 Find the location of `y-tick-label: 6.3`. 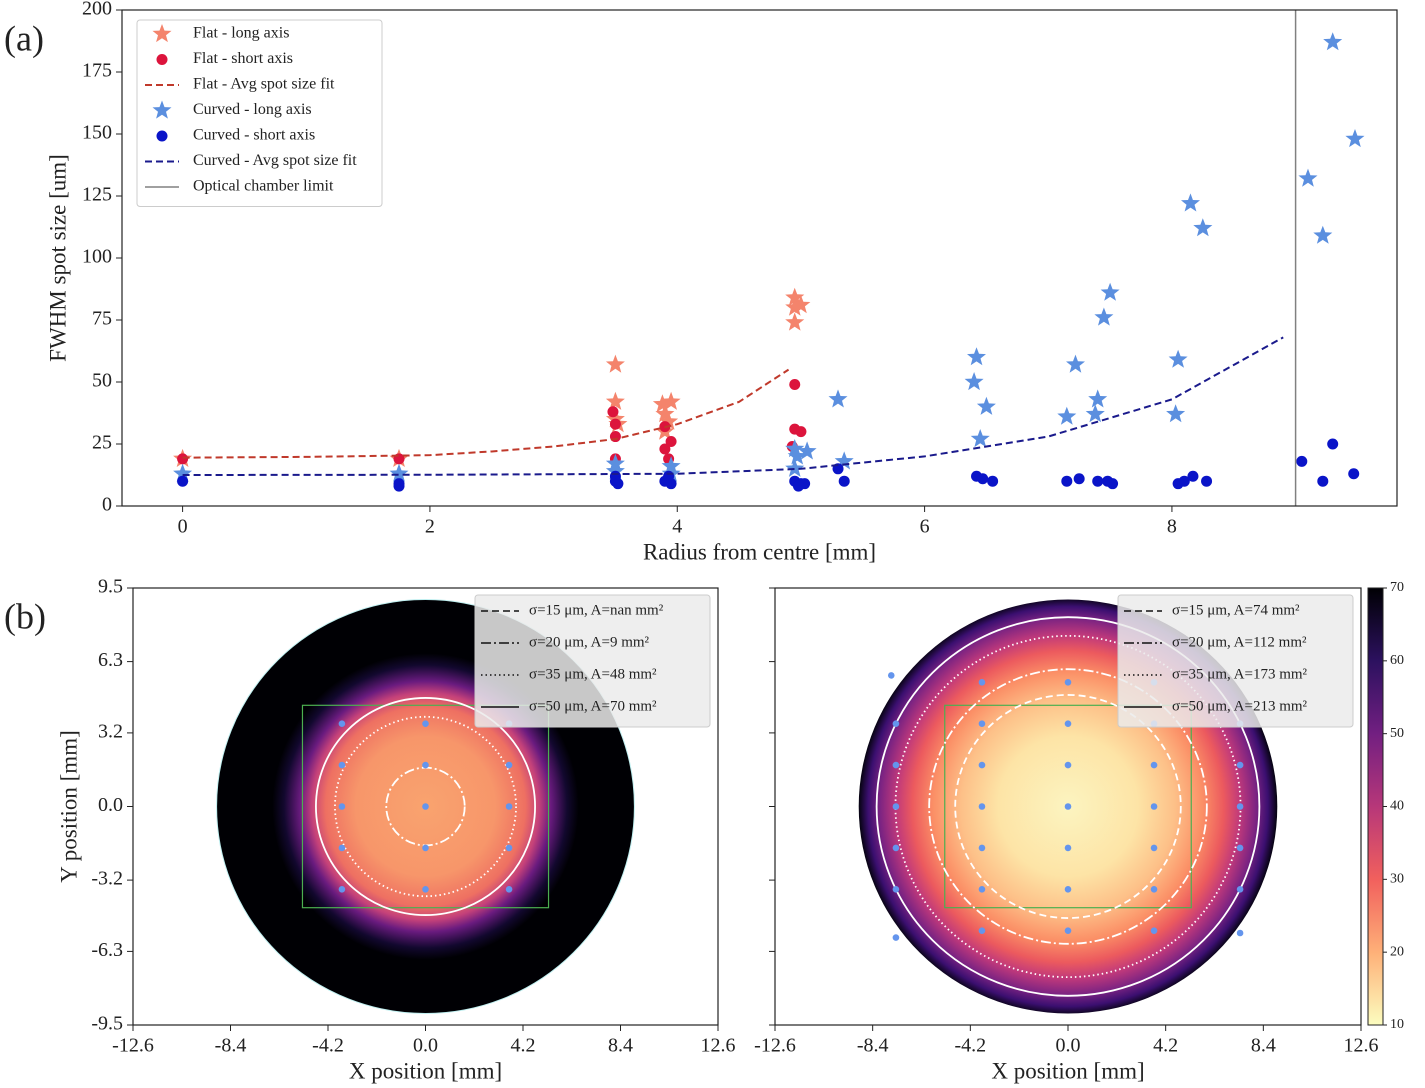

y-tick-label: 6.3 is located at coordinates (110, 660).